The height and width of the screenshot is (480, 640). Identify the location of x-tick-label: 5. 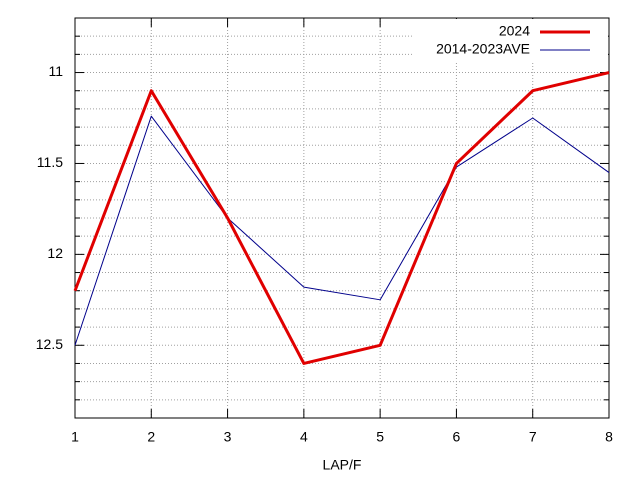
(380, 437).